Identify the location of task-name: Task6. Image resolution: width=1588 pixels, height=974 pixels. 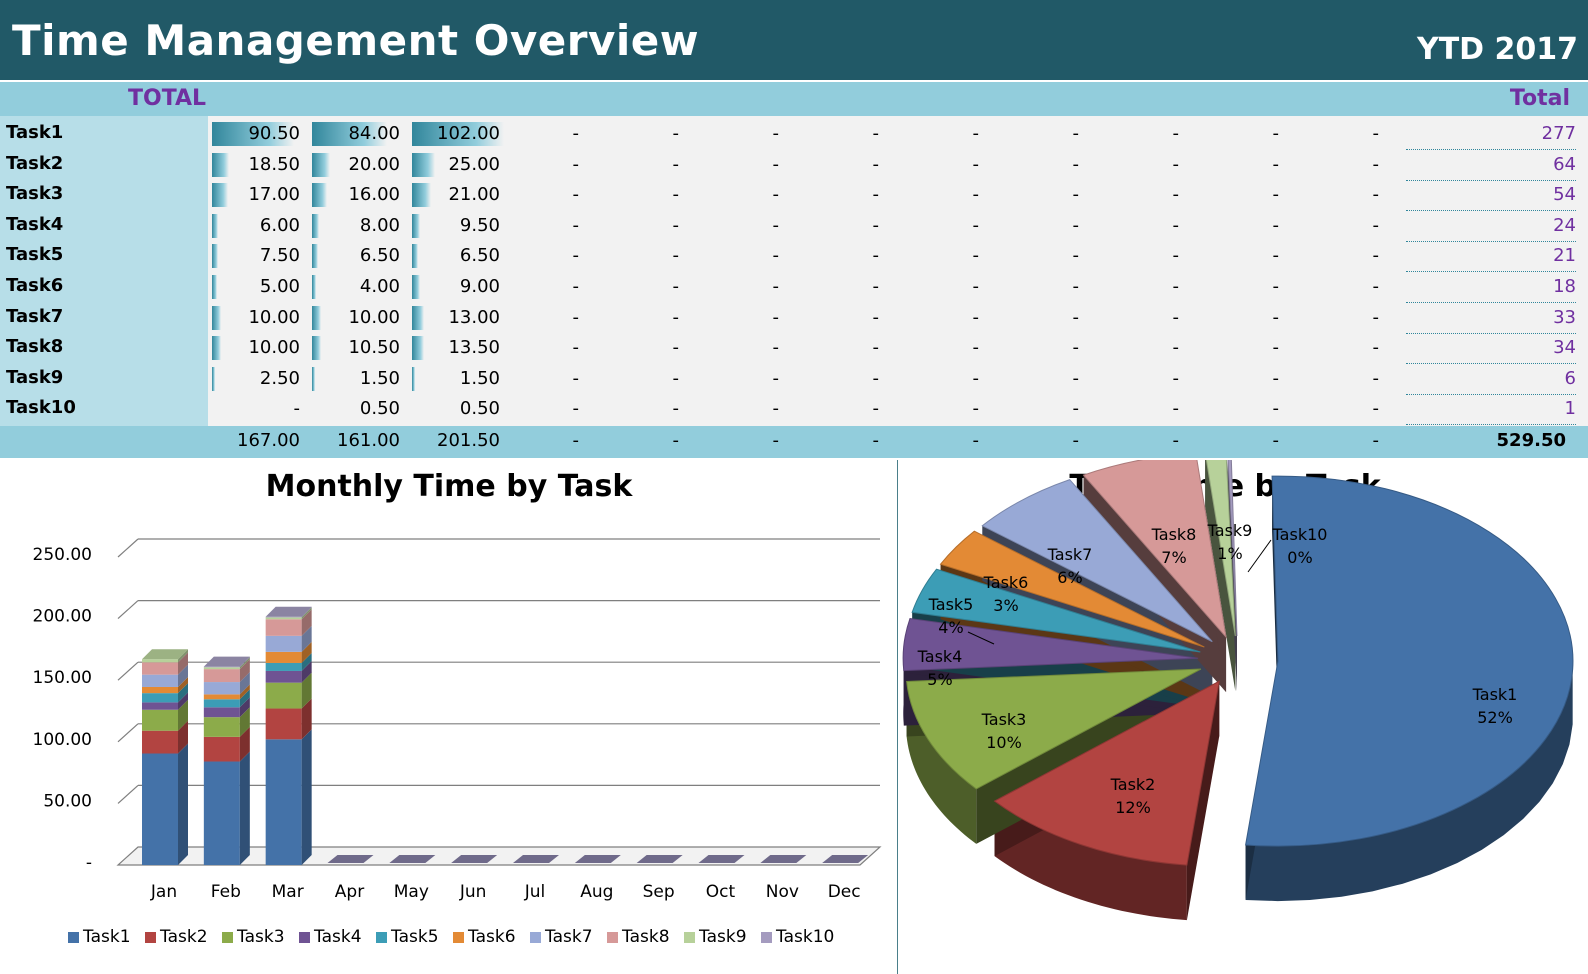
(35, 285).